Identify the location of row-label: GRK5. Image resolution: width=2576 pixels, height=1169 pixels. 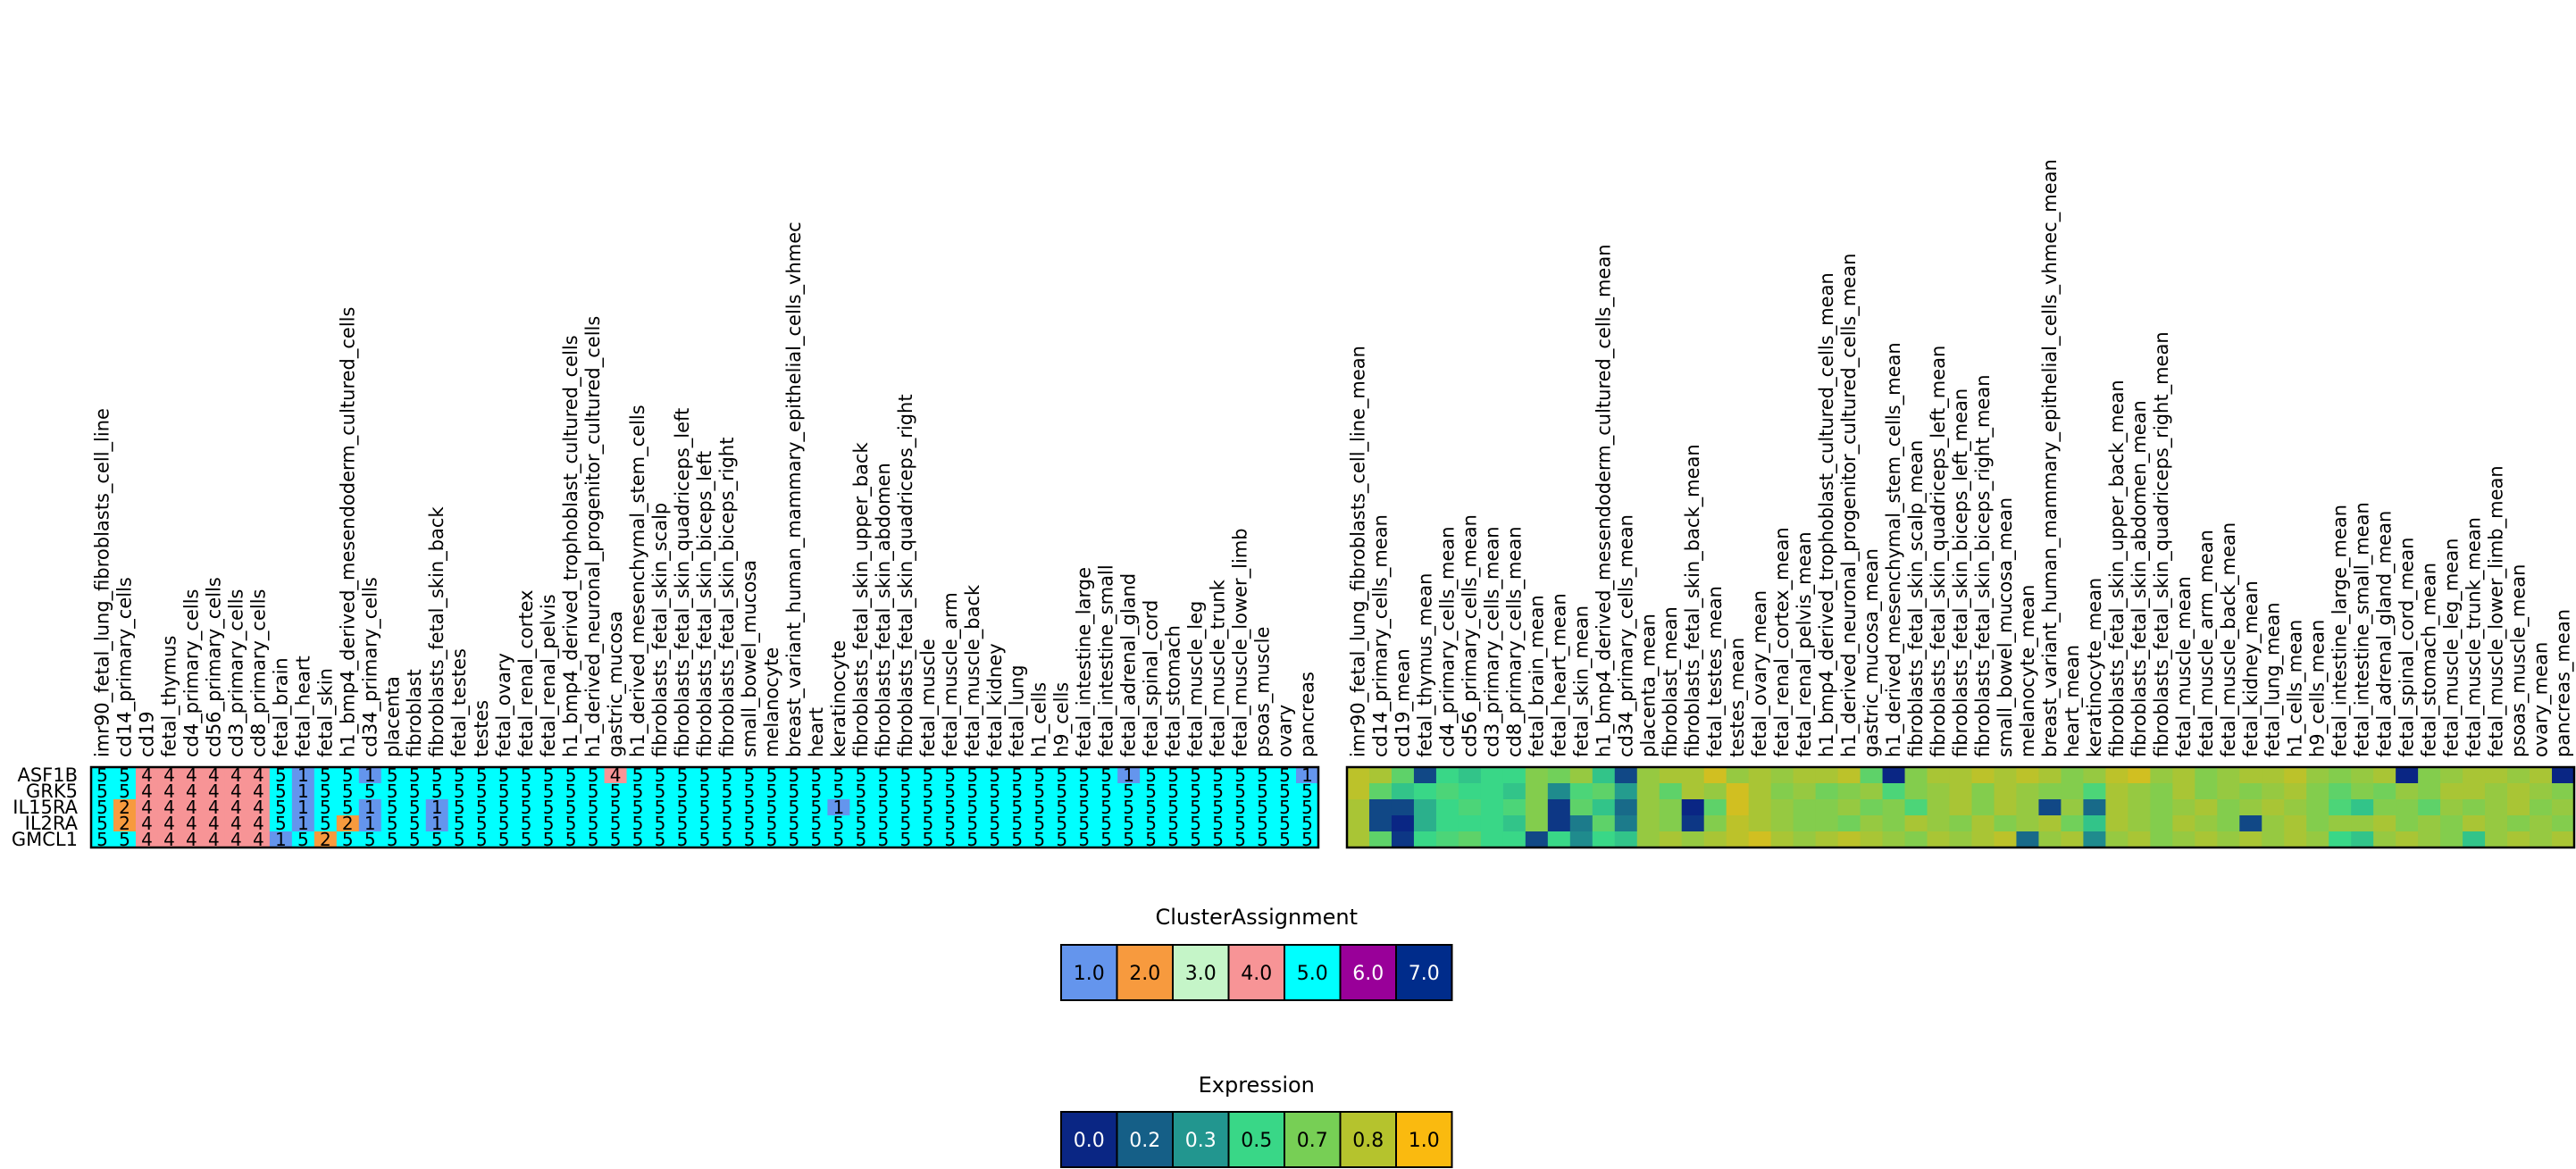
(52, 792).